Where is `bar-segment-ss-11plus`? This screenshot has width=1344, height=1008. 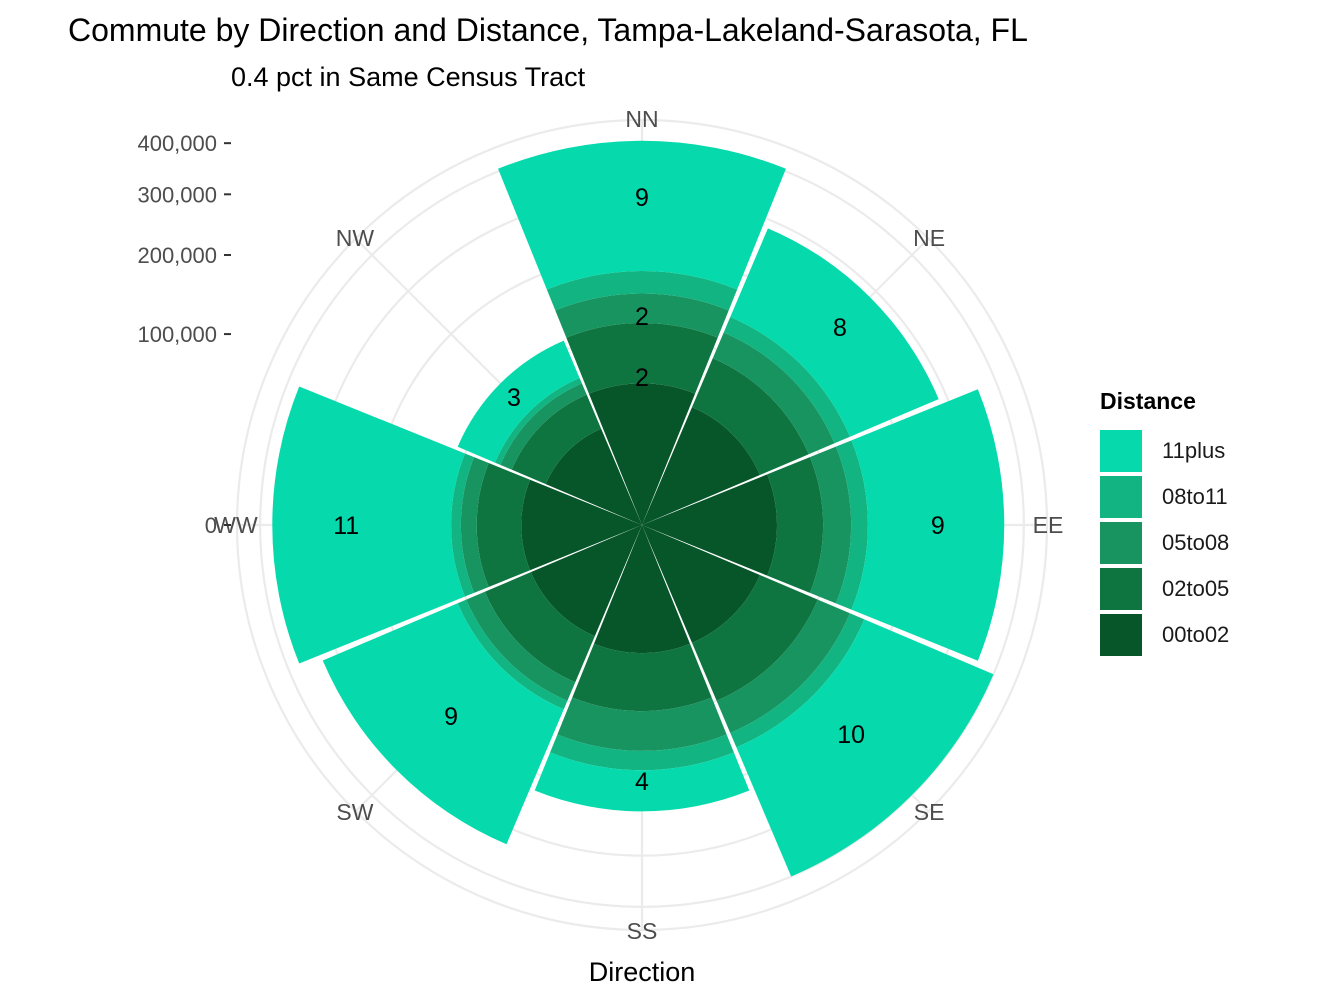
bar-segment-ss-11plus is located at coordinates (642, 782).